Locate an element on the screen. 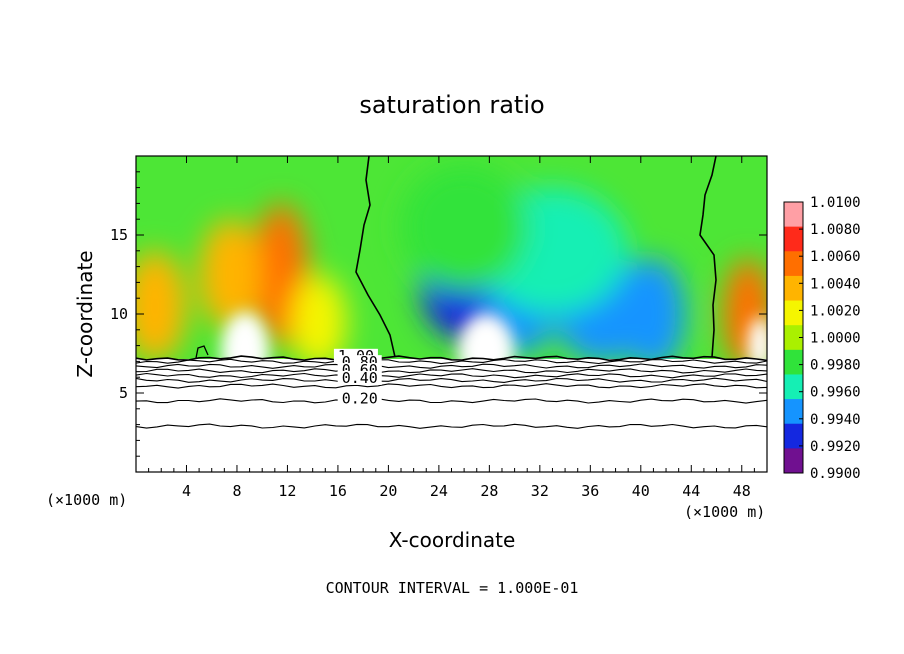 The height and width of the screenshot is (654, 904). x-unit-right: (×1000 m) is located at coordinates (724, 512).